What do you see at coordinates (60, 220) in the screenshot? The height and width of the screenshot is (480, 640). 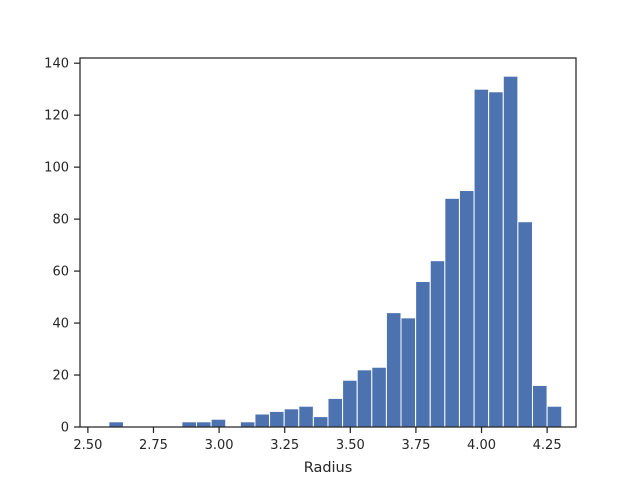 I see `y-tick-label: 80` at bounding box center [60, 220].